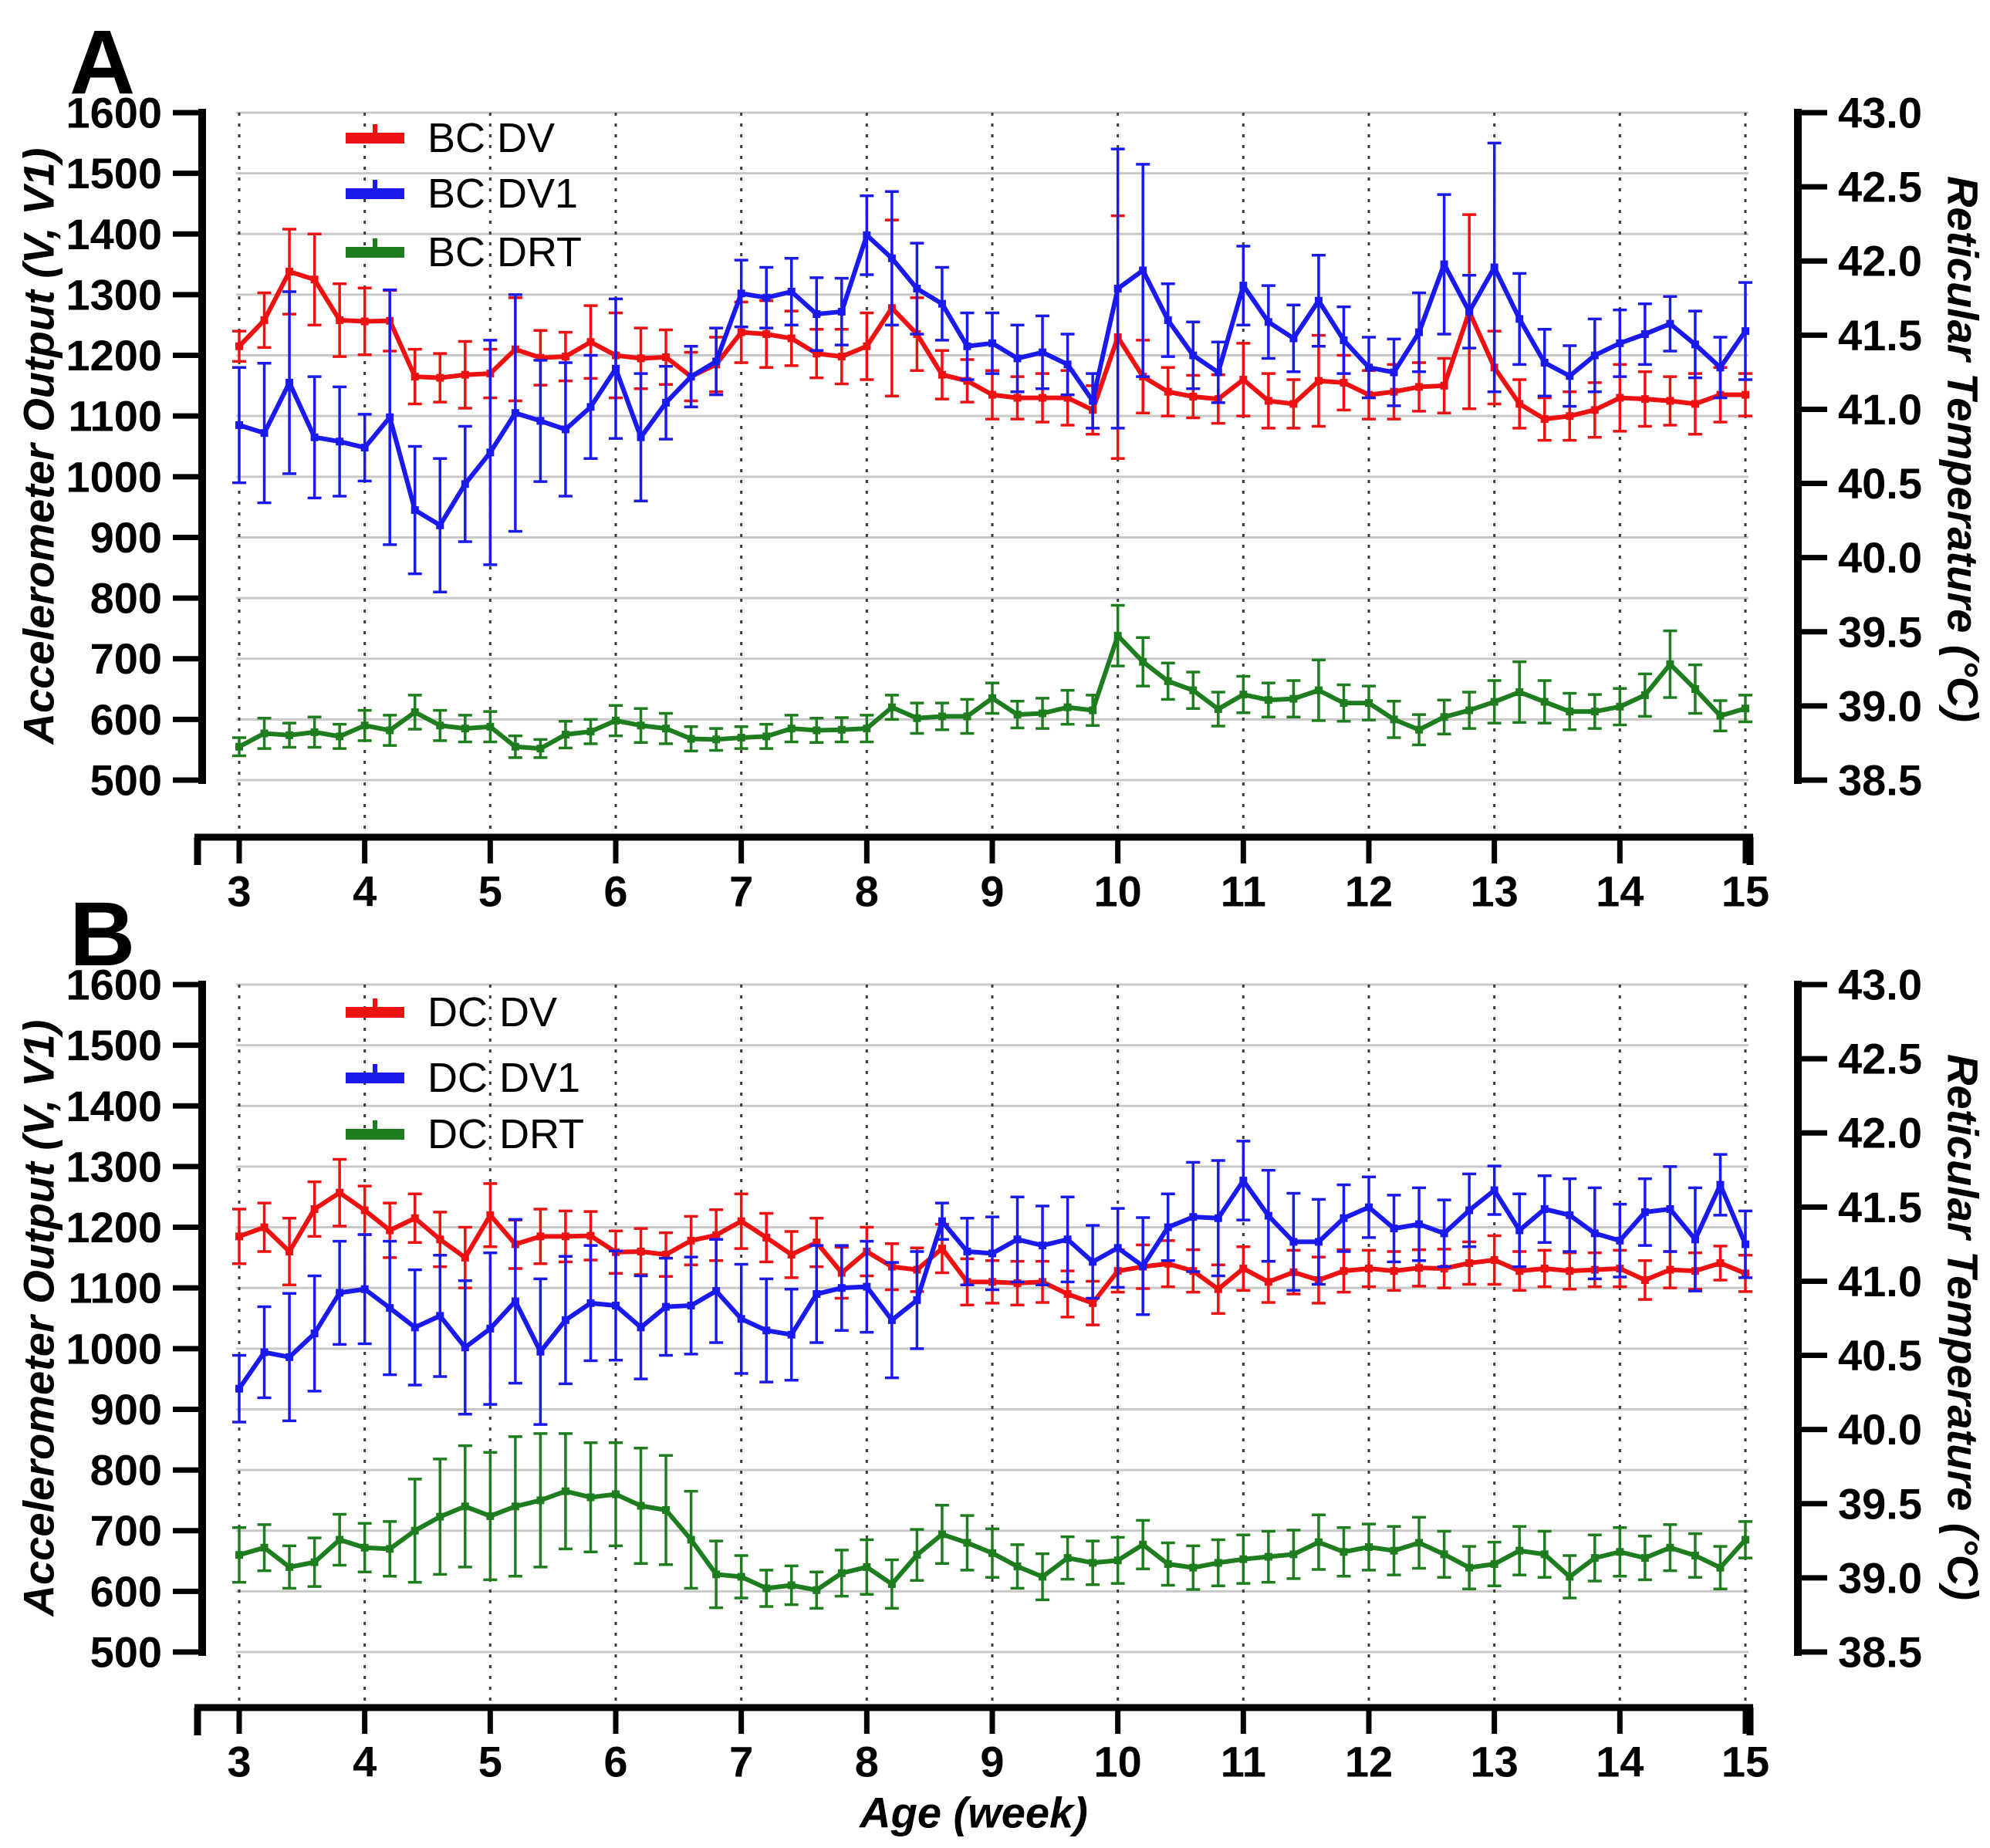  I want to click on panel-B-right-axis: 43.0 42.5 42.0 41.5 41.0 40.5 40.0 39.5 39.0 38.5, so click(1858, 1319).